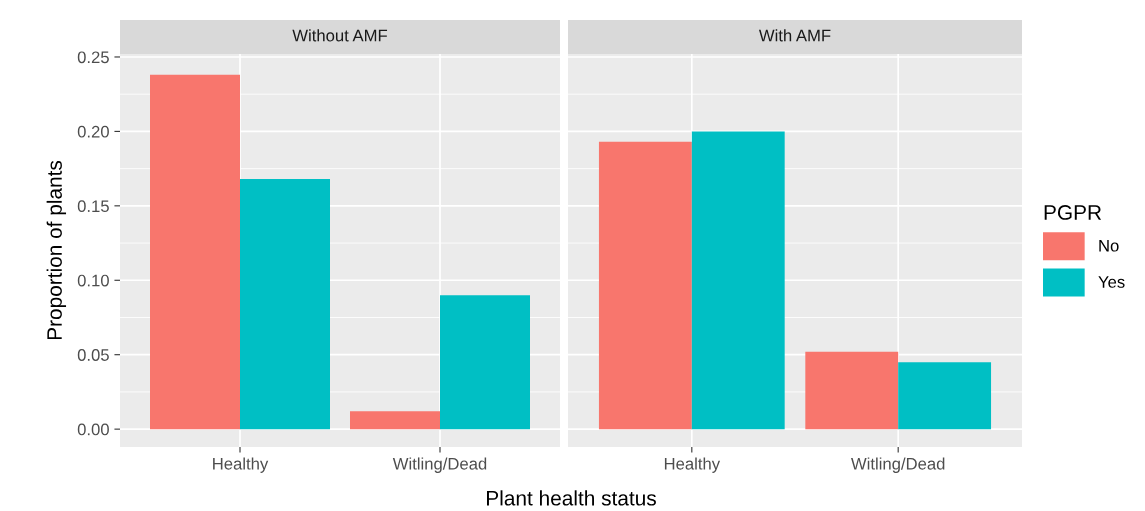 Image resolution: width=1145 pixels, height=511 pixels. What do you see at coordinates (340, 35) in the screenshot?
I see `chart-title: Without AMF` at bounding box center [340, 35].